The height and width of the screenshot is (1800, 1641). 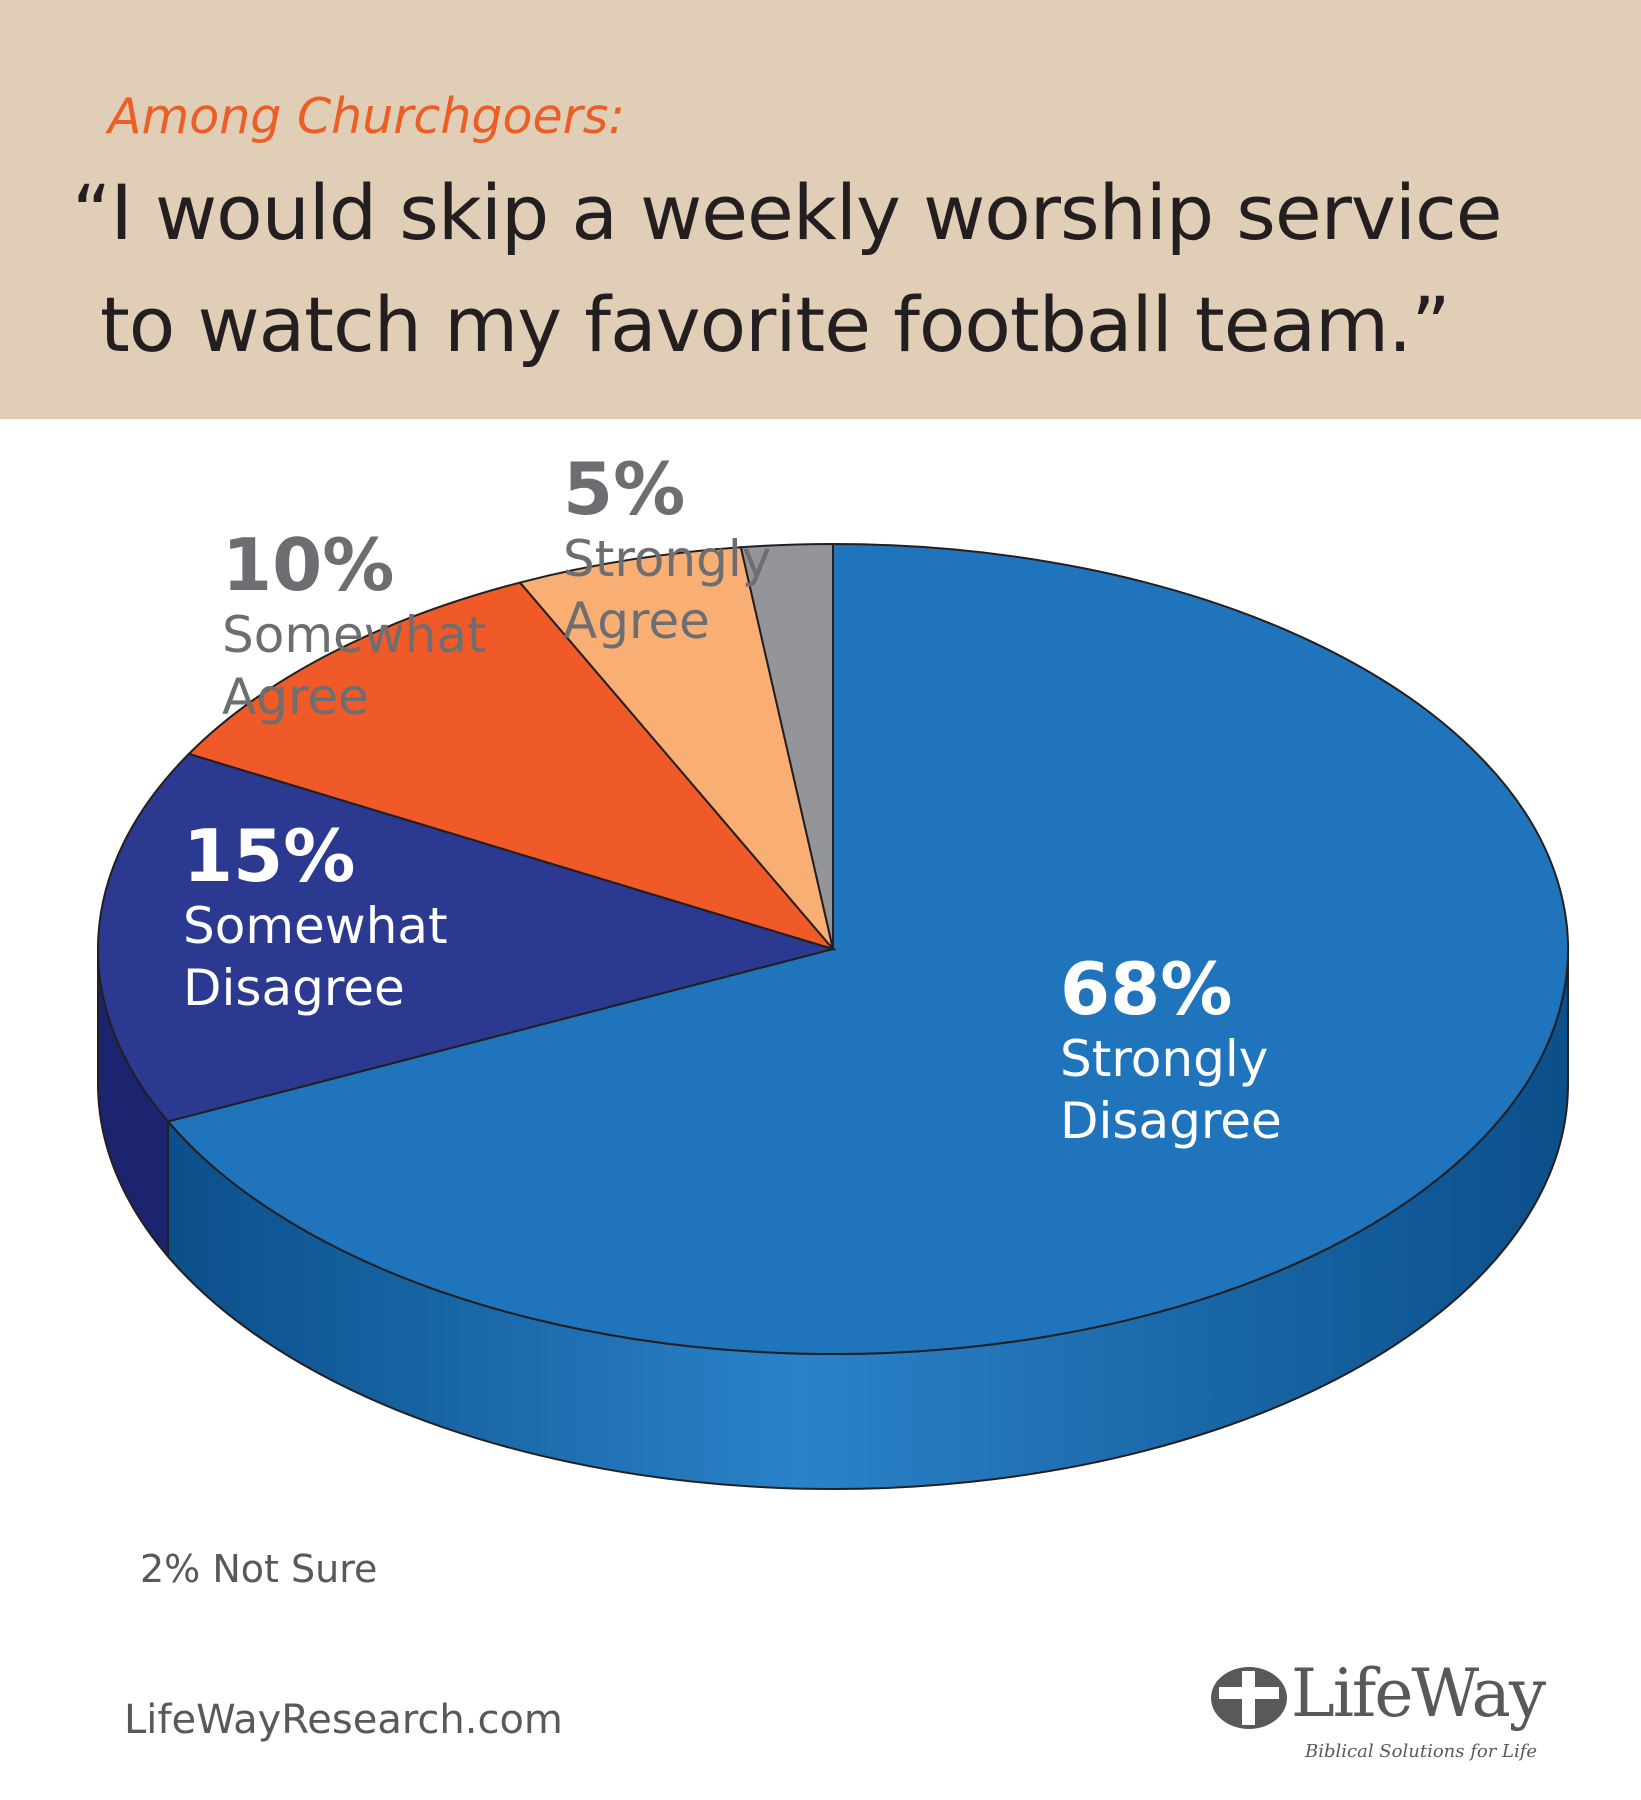 What do you see at coordinates (787, 212) in the screenshot?
I see `chart-title-line-1: “I would skip a weekly worship service` at bounding box center [787, 212].